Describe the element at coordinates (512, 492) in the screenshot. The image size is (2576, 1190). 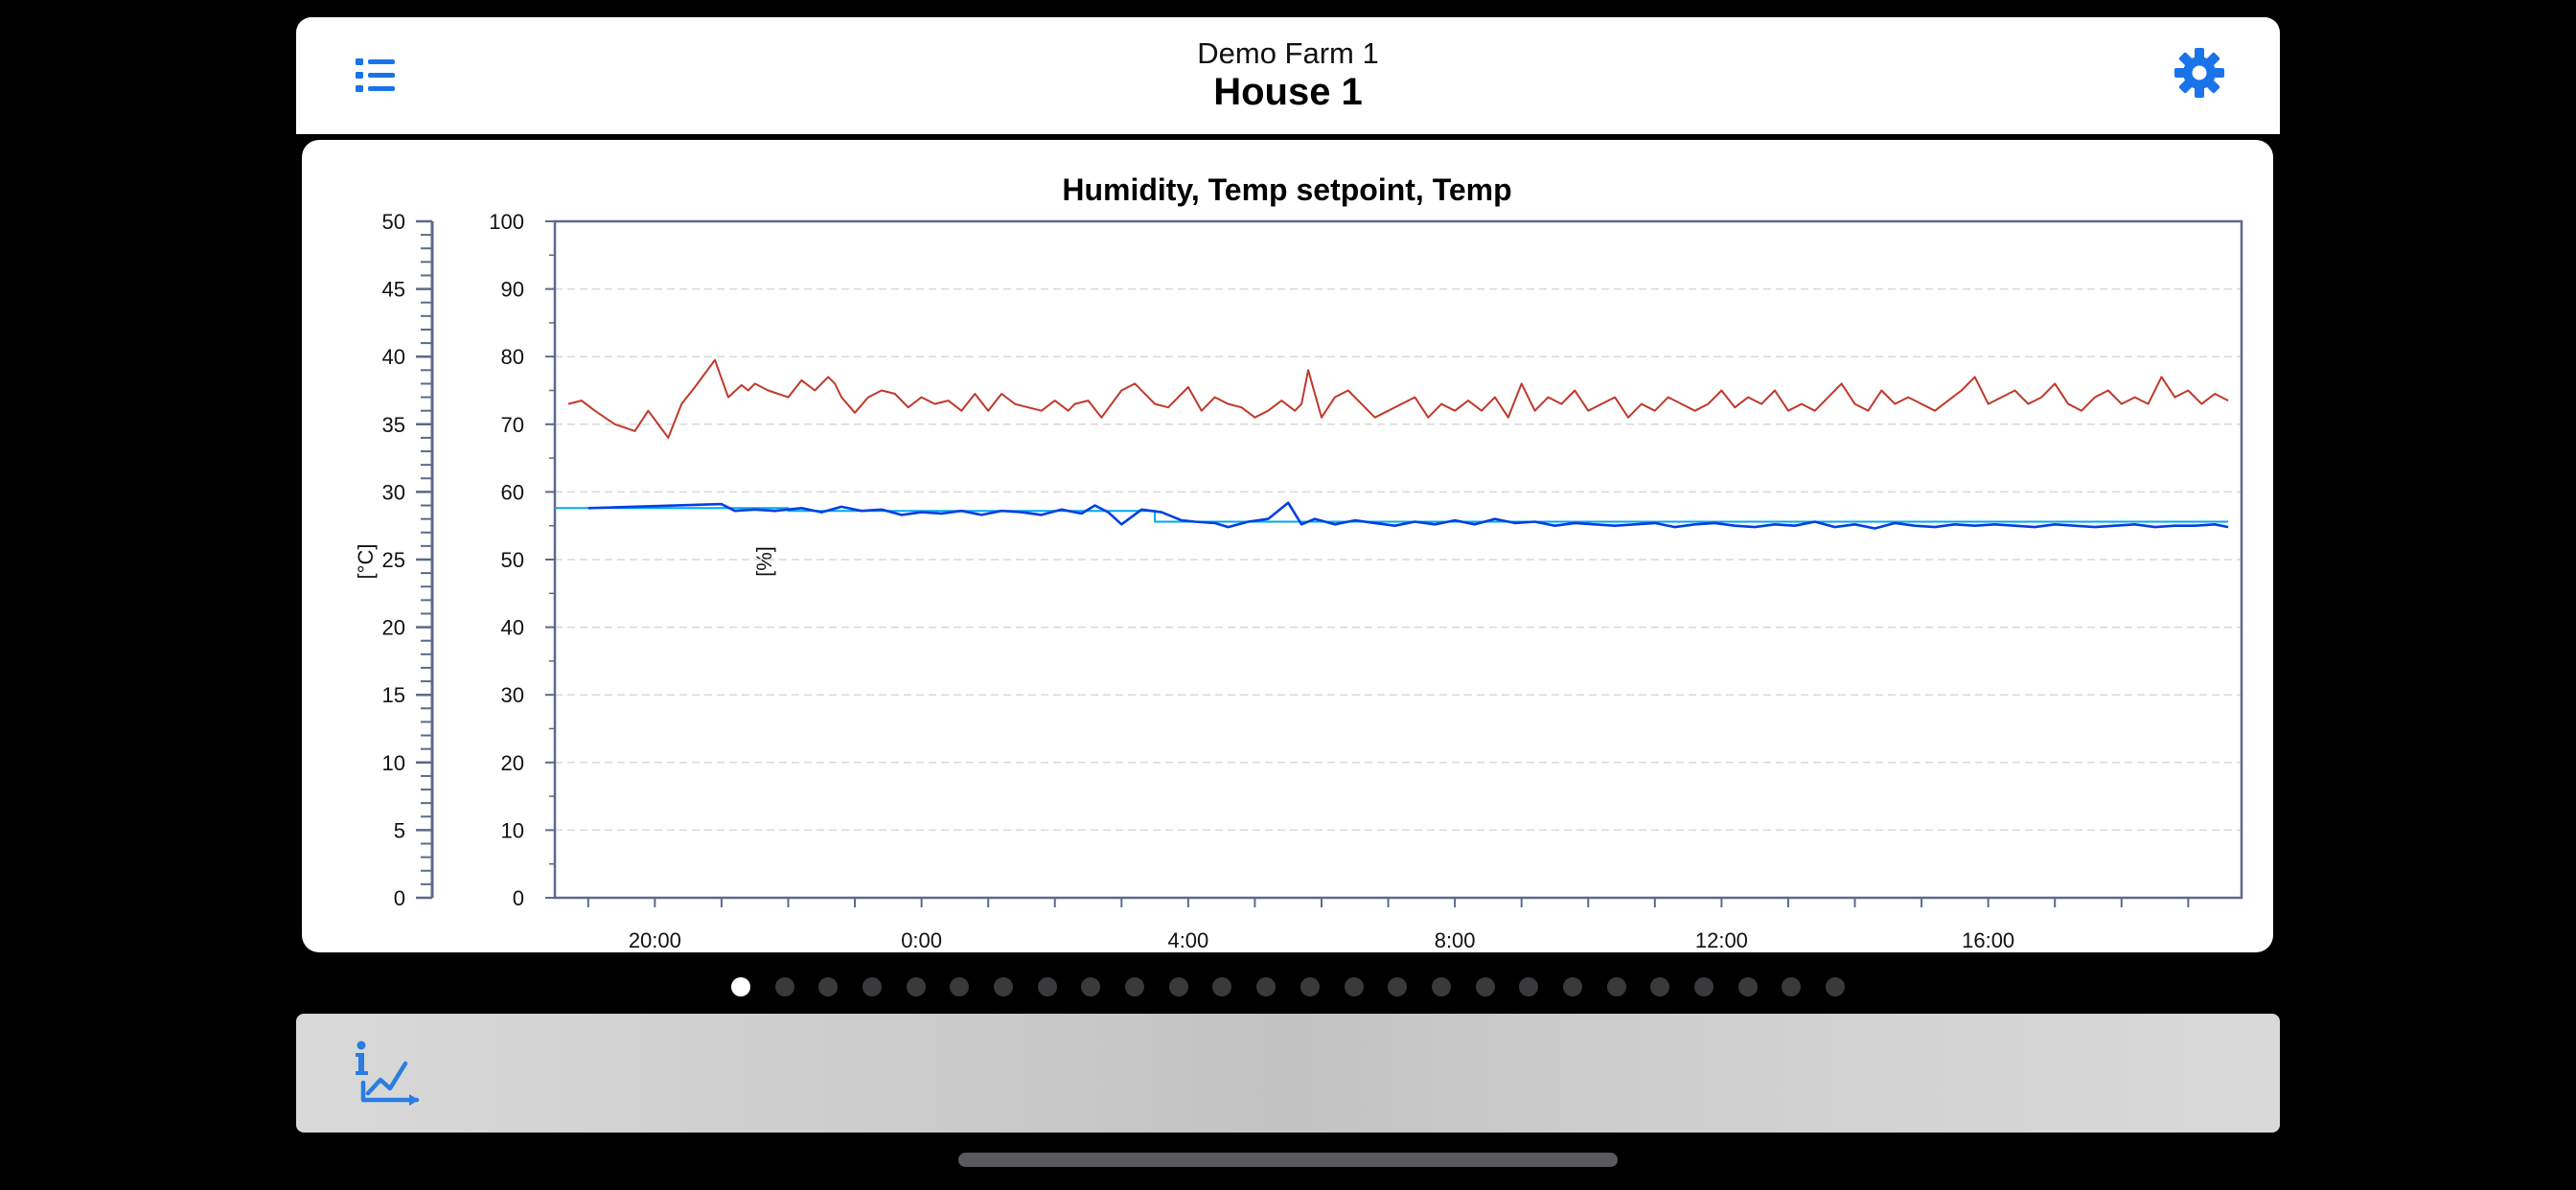
I see `percent-tick-label: 60` at that location.